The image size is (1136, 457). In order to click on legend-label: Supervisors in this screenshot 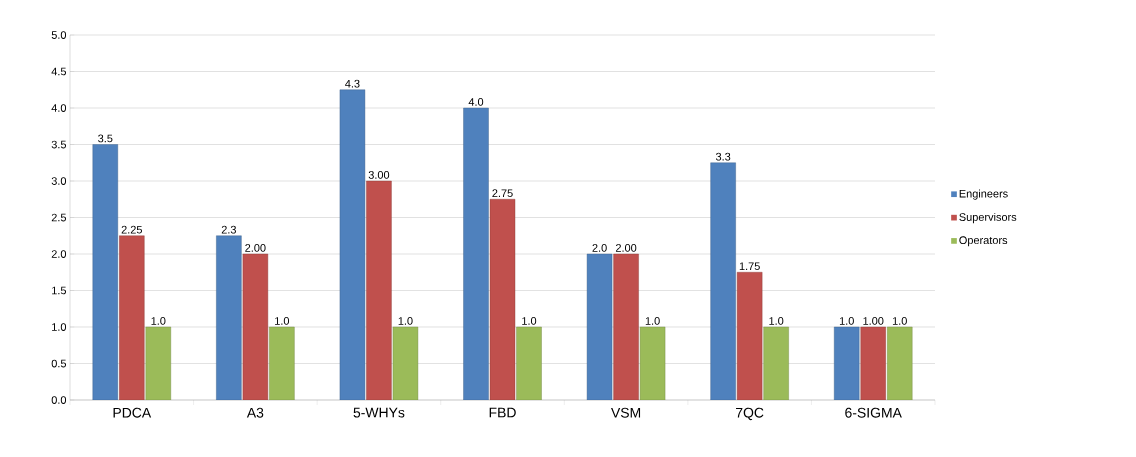, I will do `click(988, 218)`.